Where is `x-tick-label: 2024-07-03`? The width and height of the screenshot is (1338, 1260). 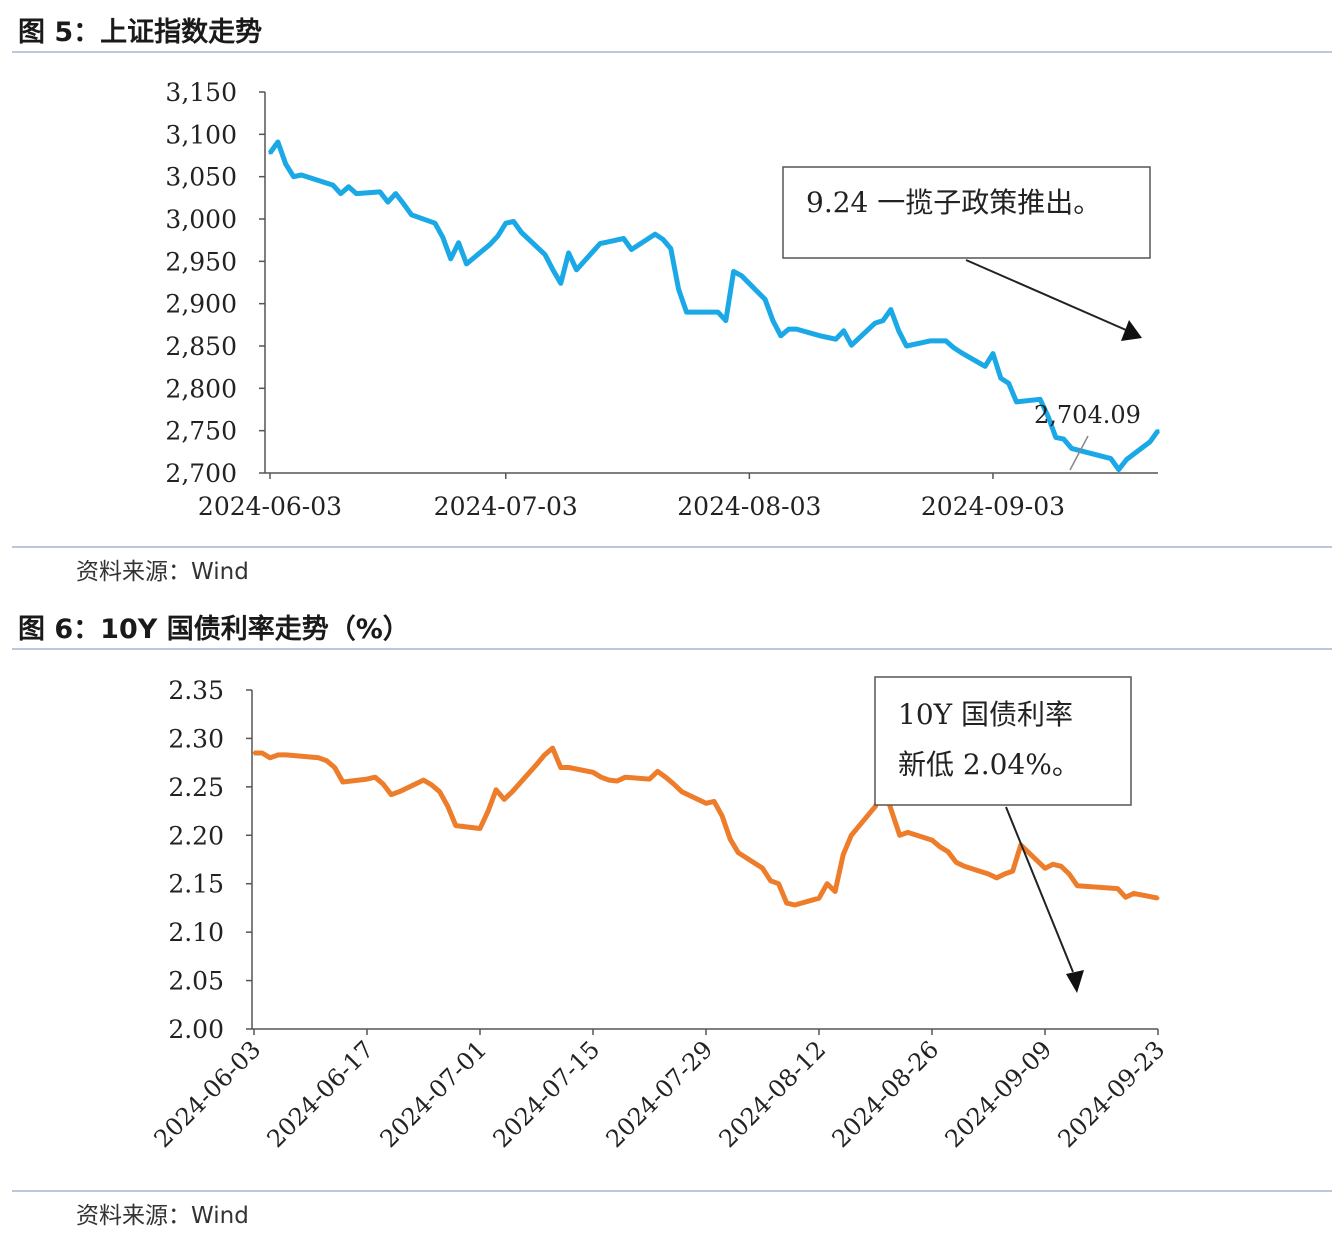 x-tick-label: 2024-07-03 is located at coordinates (506, 506).